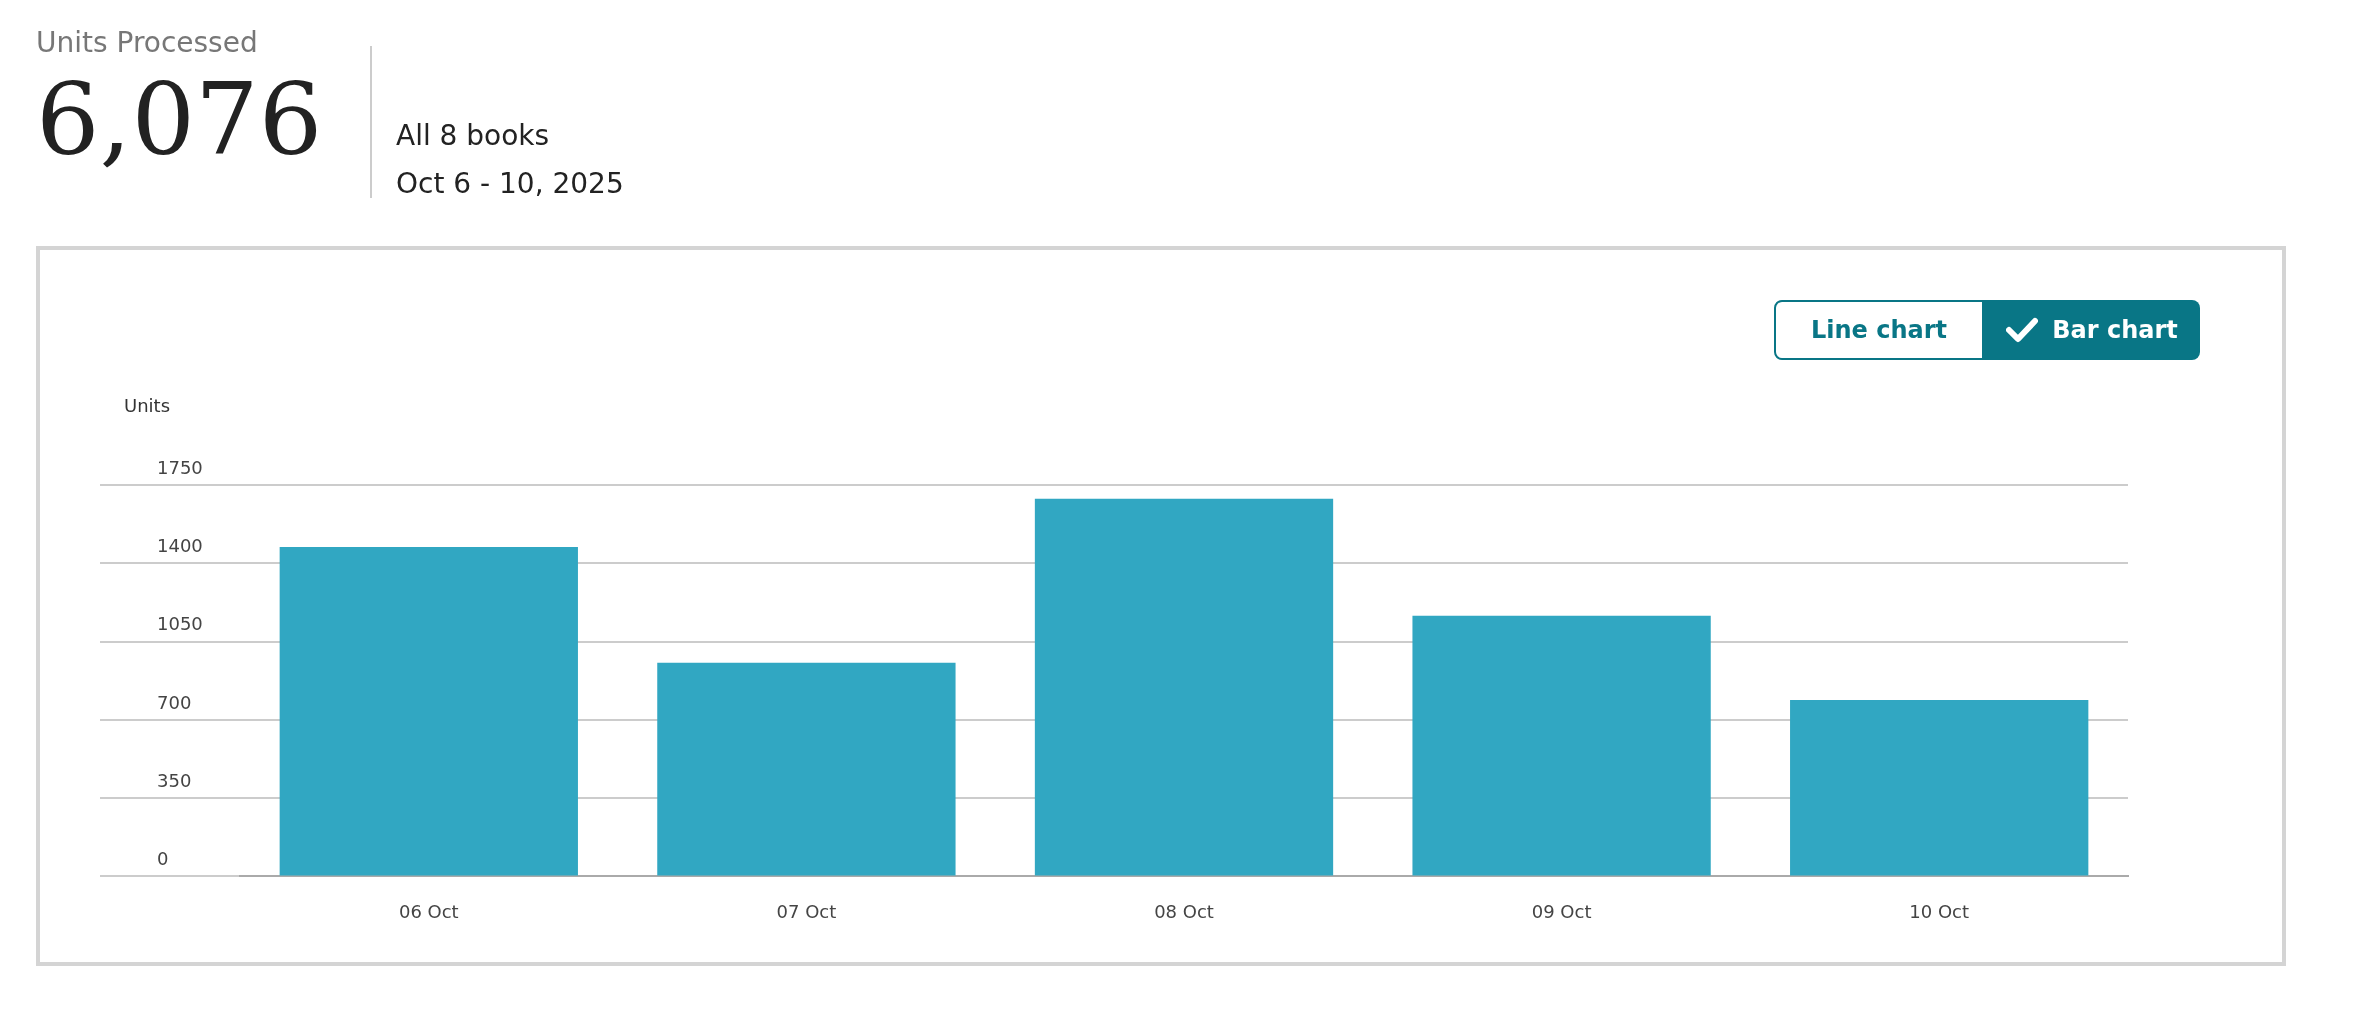 The height and width of the screenshot is (1012, 2356). What do you see at coordinates (180, 624) in the screenshot?
I see `y-tick-label: 1050` at bounding box center [180, 624].